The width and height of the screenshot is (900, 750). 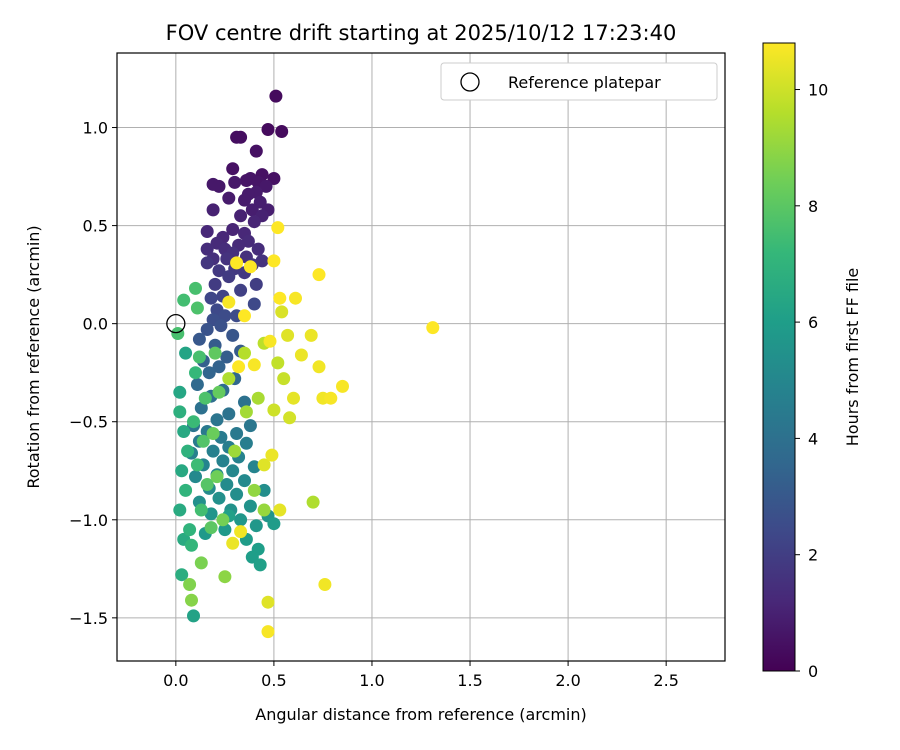 I want to click on y-tick-label: −1.5, so click(x=88, y=618).